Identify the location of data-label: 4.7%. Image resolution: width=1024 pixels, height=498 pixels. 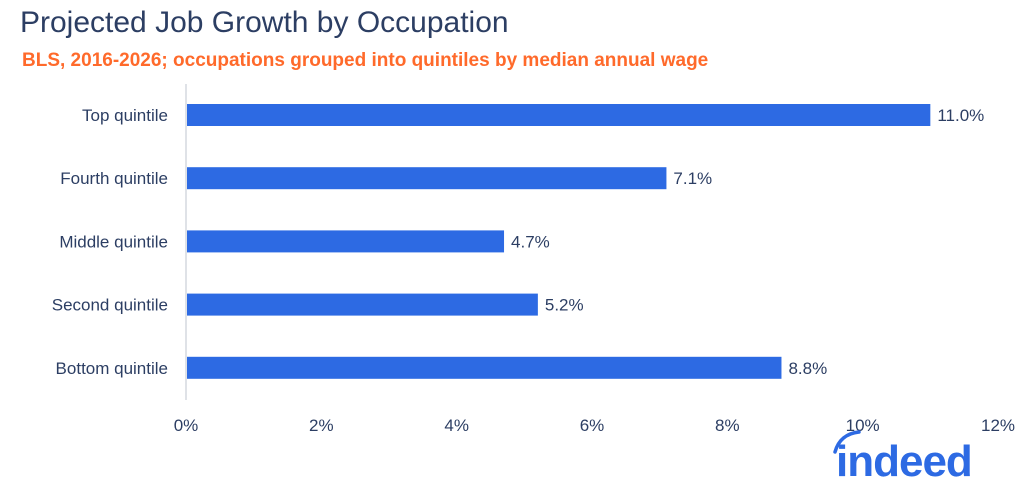
(530, 241).